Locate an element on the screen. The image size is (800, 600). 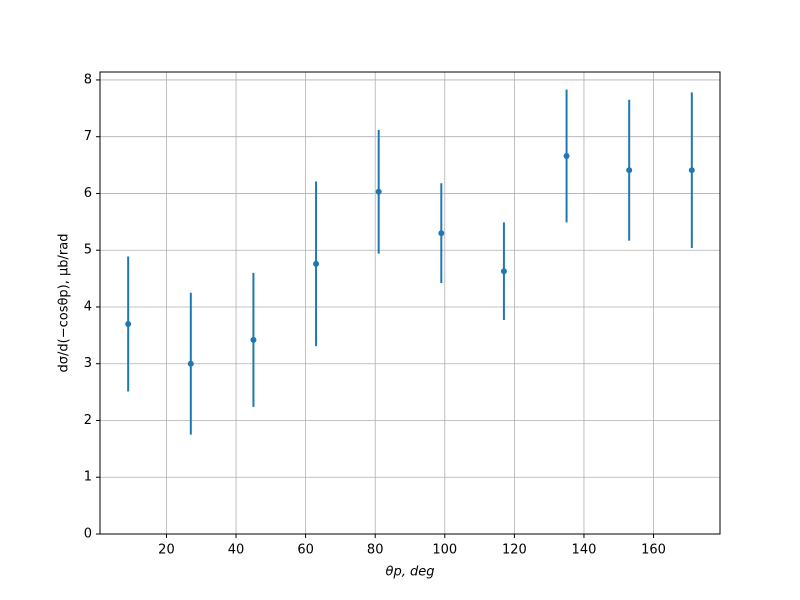
y-tick-label: 4 is located at coordinates (88, 306).